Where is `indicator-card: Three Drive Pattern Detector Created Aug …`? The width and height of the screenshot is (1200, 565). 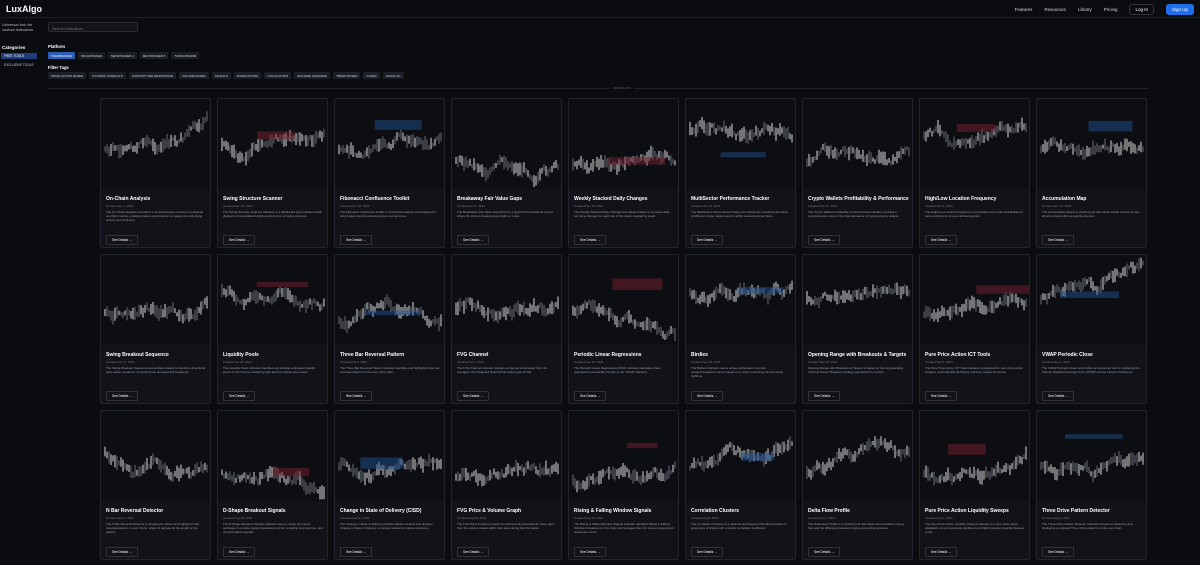 indicator-card: Three Drive Pattern Detector Created Aug … is located at coordinates (1091, 485).